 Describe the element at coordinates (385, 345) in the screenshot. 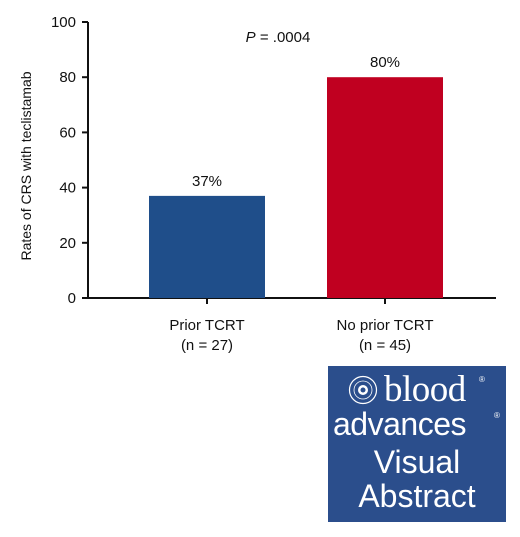

I see `x-category-sublabel: (n = 45)` at that location.